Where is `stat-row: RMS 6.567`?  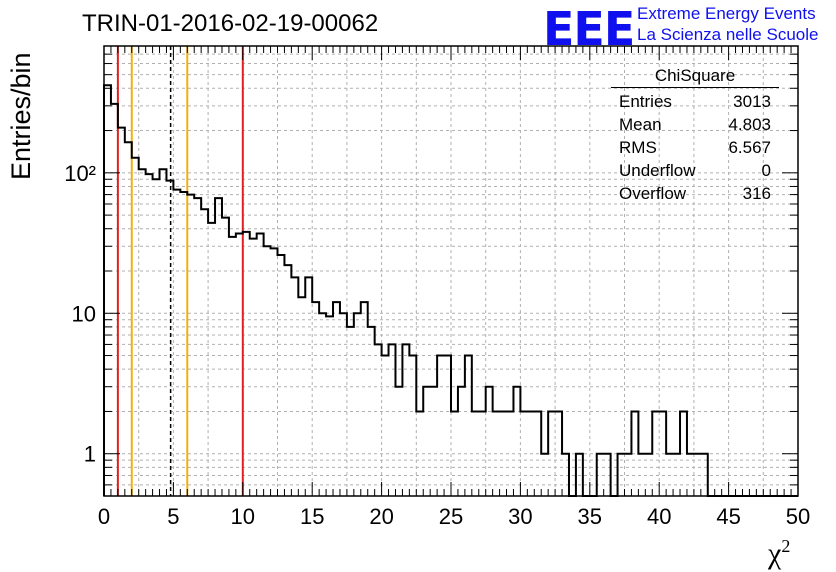 stat-row: RMS 6.567 is located at coordinates (695, 147).